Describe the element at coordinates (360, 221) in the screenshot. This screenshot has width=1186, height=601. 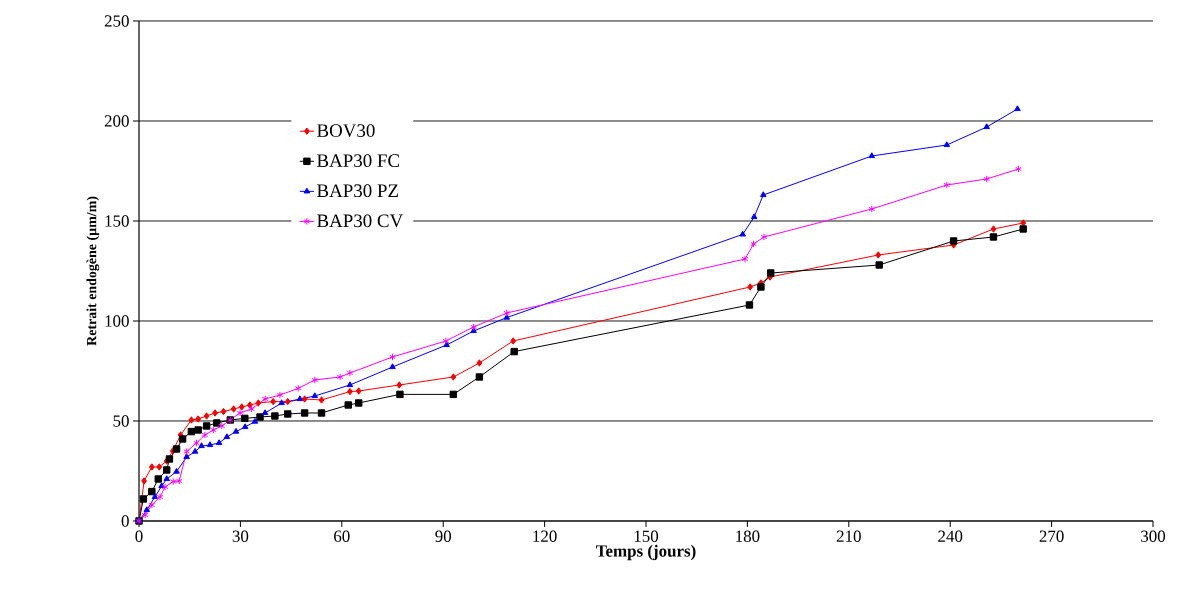
I see `legend-label: BAP30 CV` at that location.